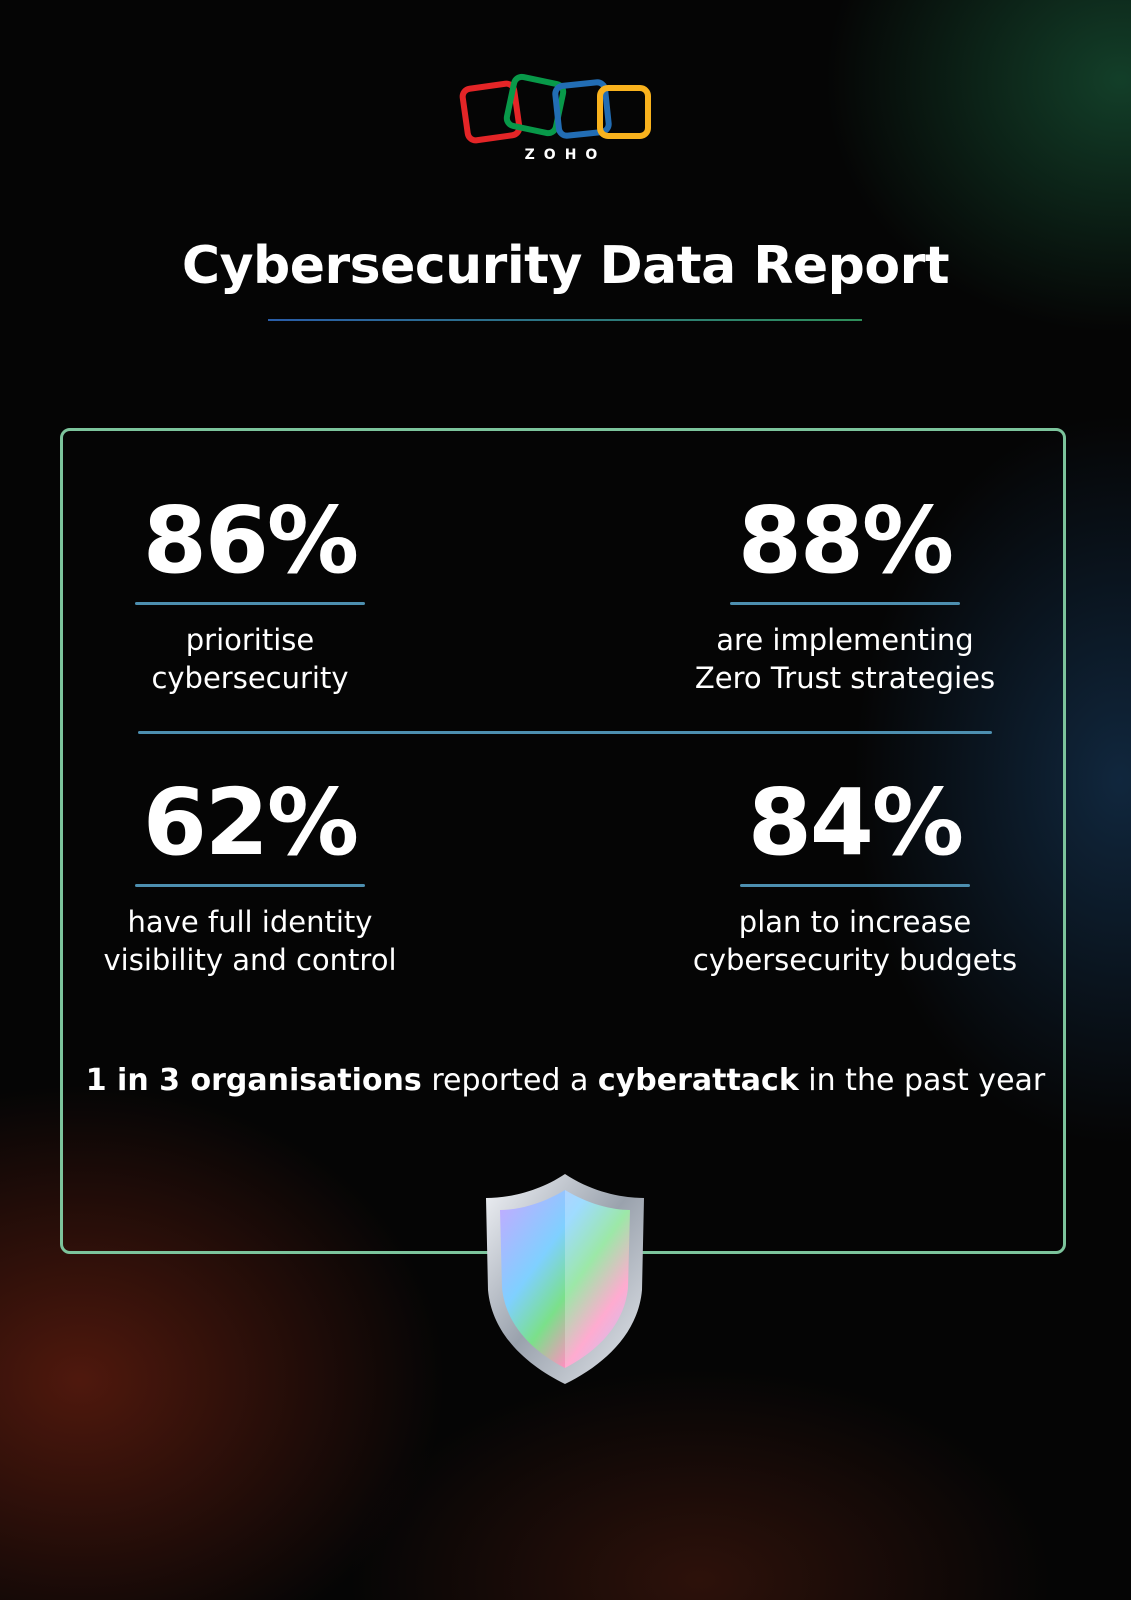 The width and height of the screenshot is (1131, 1600). Describe the element at coordinates (565, 732) in the screenshot. I see `divider` at that location.